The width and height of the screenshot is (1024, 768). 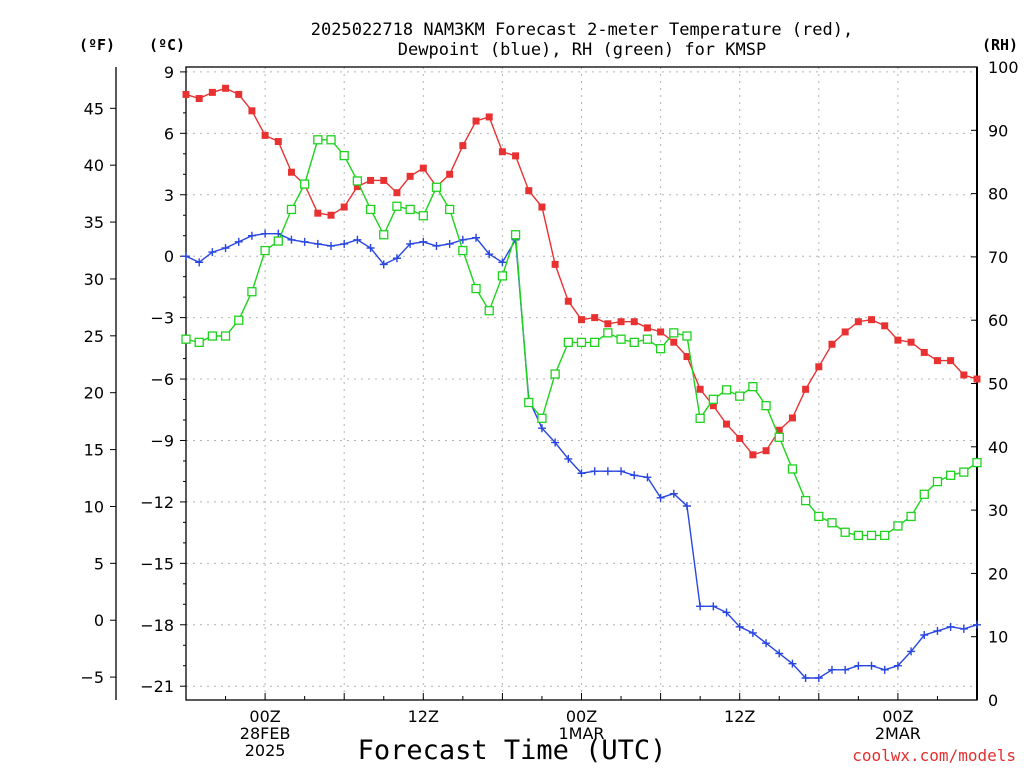 I want to click on celsius-tick-label: −3, so click(x=162, y=318).